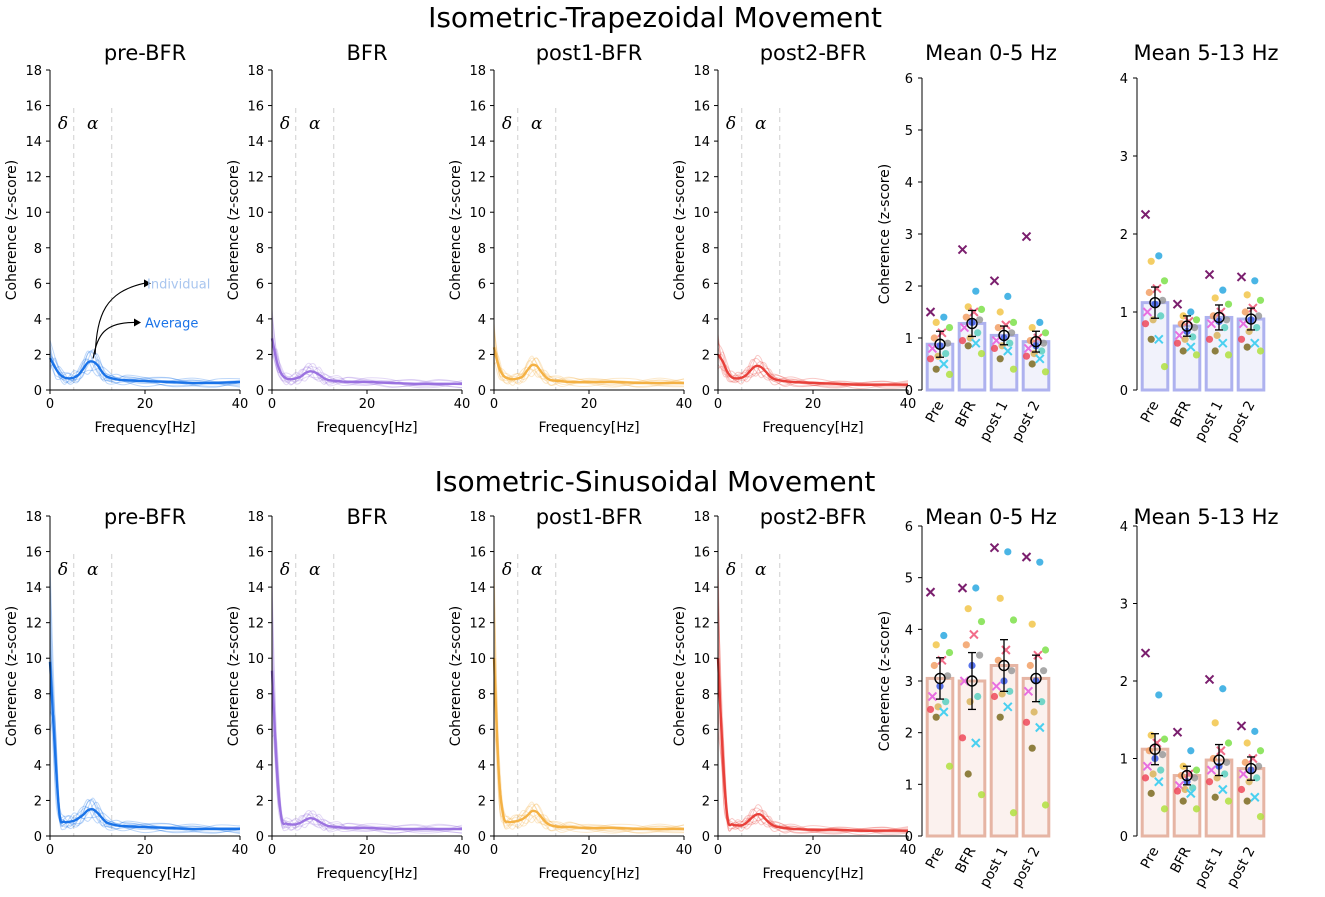 The height and width of the screenshot is (897, 1325). What do you see at coordinates (813, 53) in the screenshot?
I see `panel-title: post2-BFR` at bounding box center [813, 53].